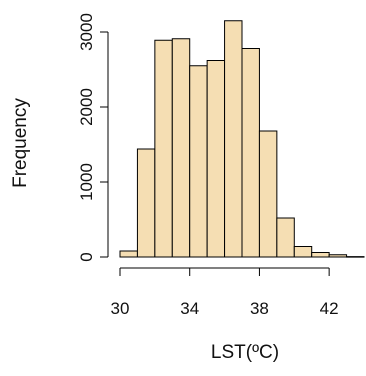 The width and height of the screenshot is (366, 376). I want to click on y-tick-label-0: 0, so click(86, 256).